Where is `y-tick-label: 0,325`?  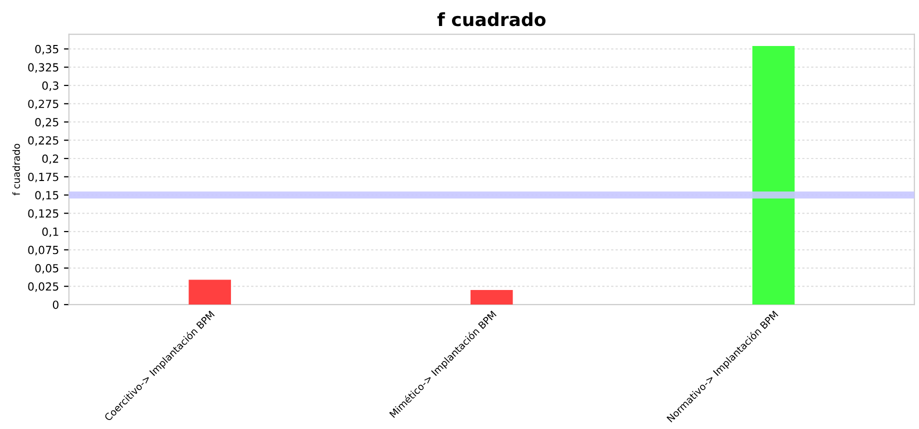 y-tick-label: 0,325 is located at coordinates (43, 68).